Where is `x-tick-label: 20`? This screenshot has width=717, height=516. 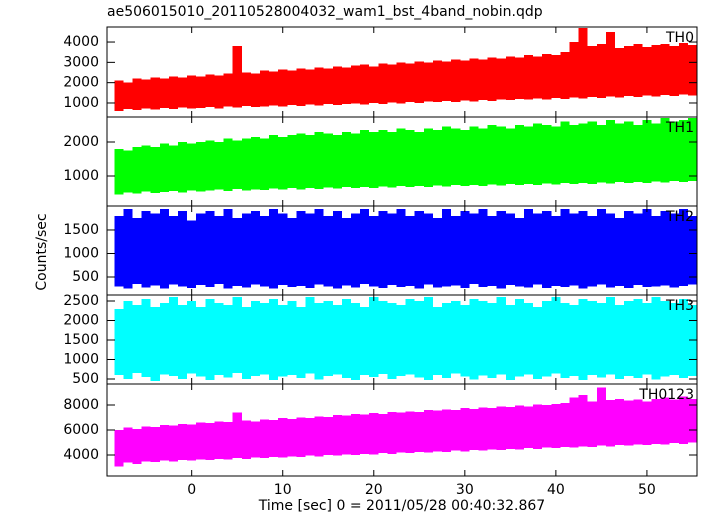 x-tick-label: 20 is located at coordinates (374, 490).